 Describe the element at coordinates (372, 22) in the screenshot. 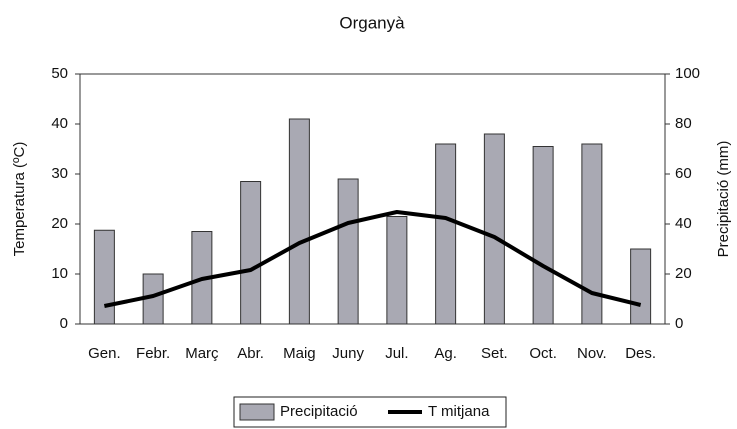

I see `chart-title: Organyà` at that location.